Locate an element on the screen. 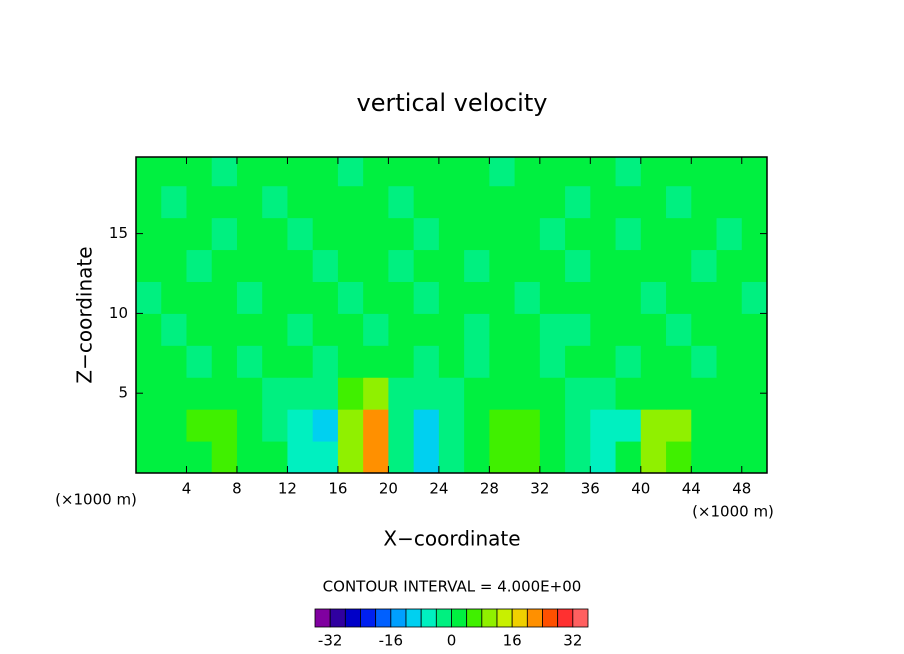 The image size is (904, 654). x-axis-label: X−coordinate is located at coordinates (451, 539).